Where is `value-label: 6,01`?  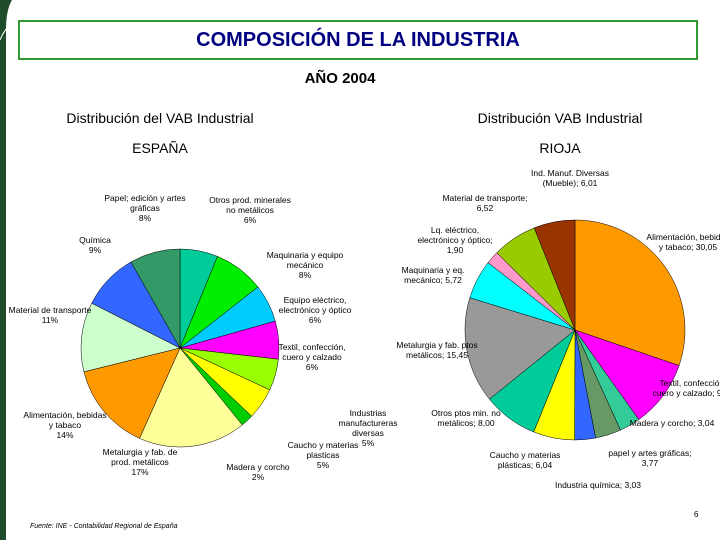
value-label: 6,01 is located at coordinates (589, 183).